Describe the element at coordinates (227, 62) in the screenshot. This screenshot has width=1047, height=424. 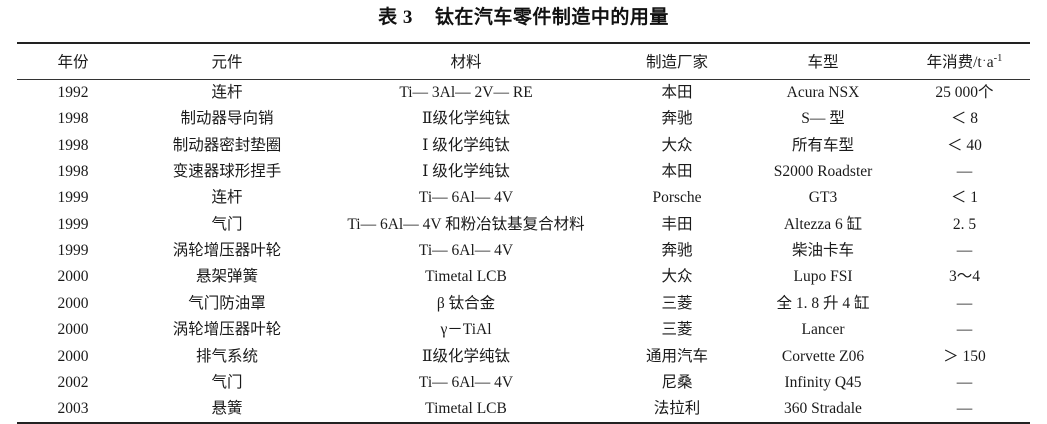
I see `column-header-part: 元件` at that location.